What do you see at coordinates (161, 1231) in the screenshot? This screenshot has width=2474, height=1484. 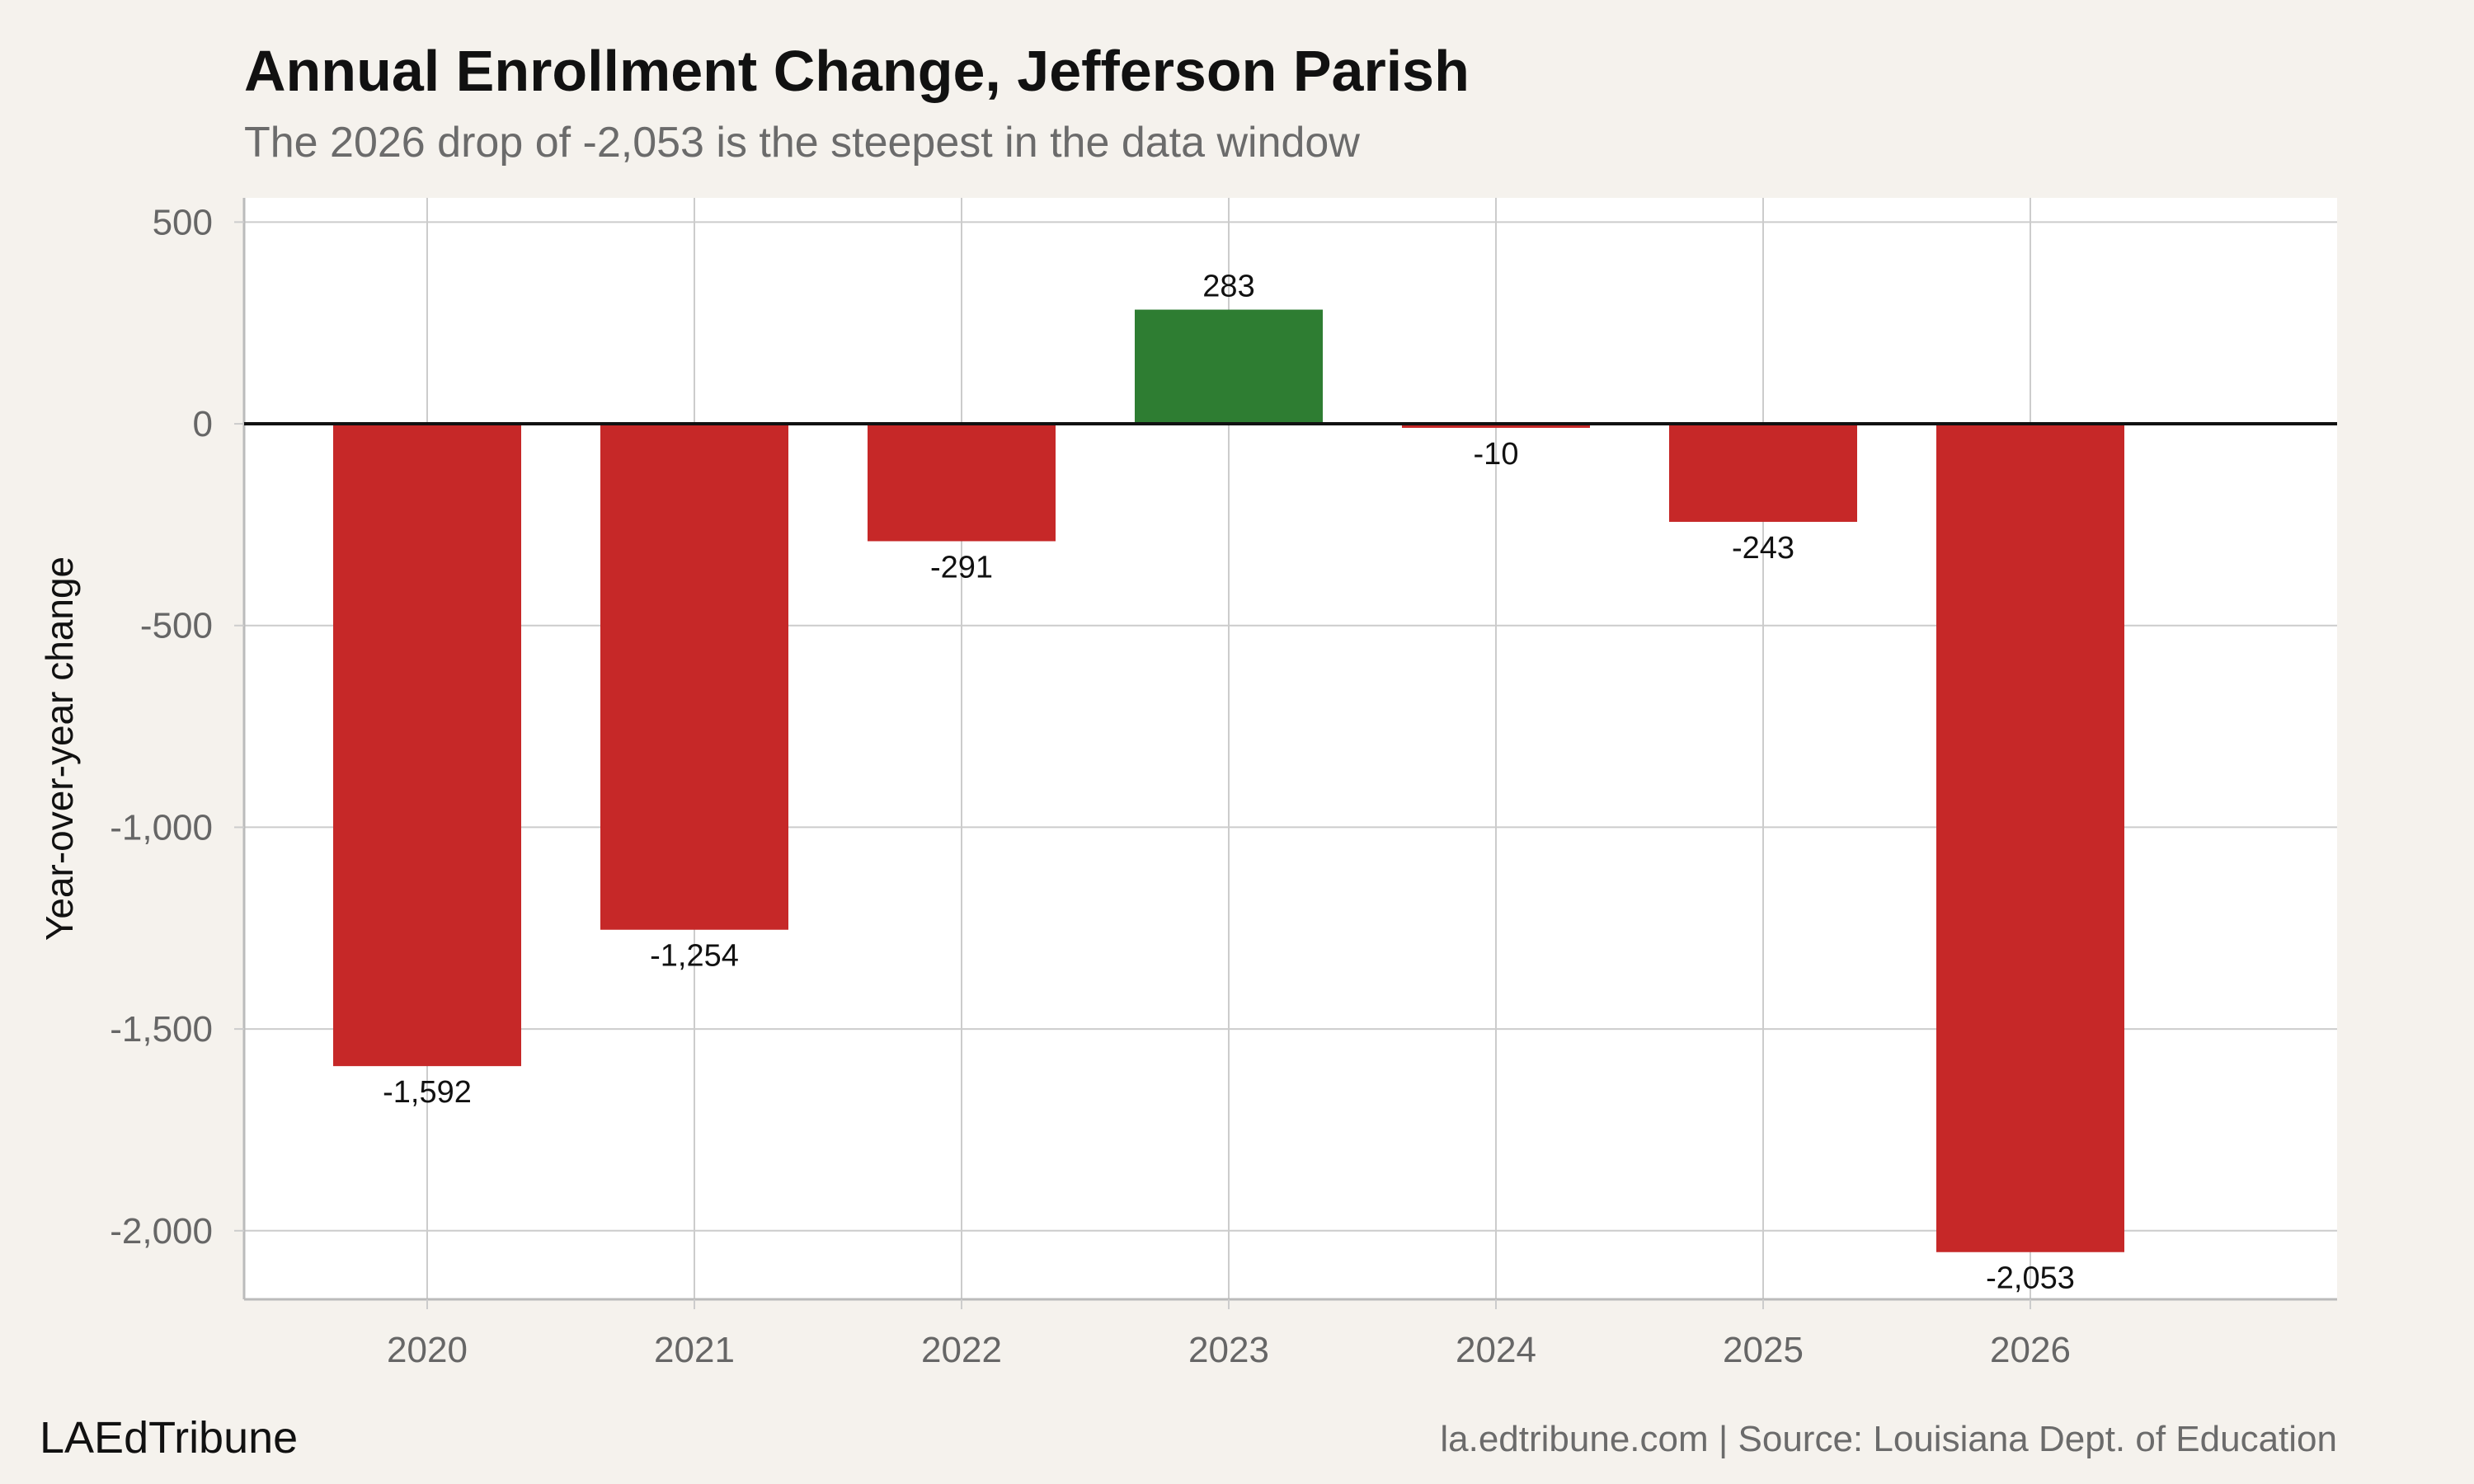 I see `y-tick-label: -2,000` at bounding box center [161, 1231].